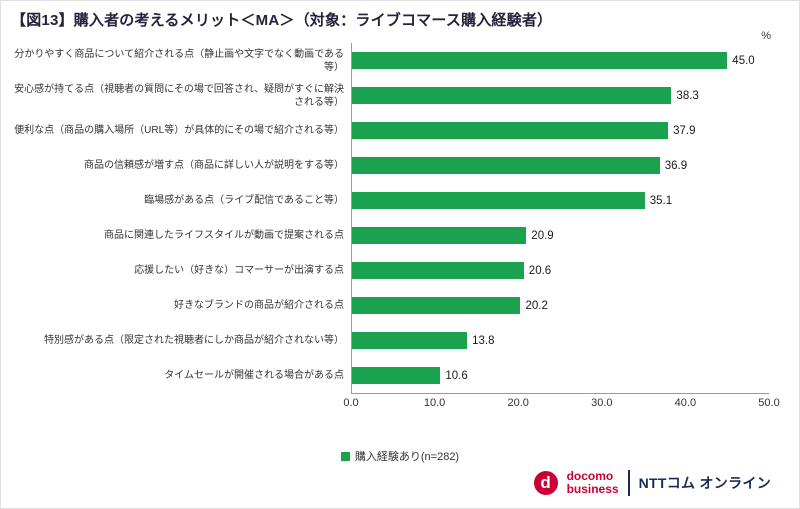 The width and height of the screenshot is (800, 509). Describe the element at coordinates (560, 235) in the screenshot. I see `bar-row: 20.9` at that location.